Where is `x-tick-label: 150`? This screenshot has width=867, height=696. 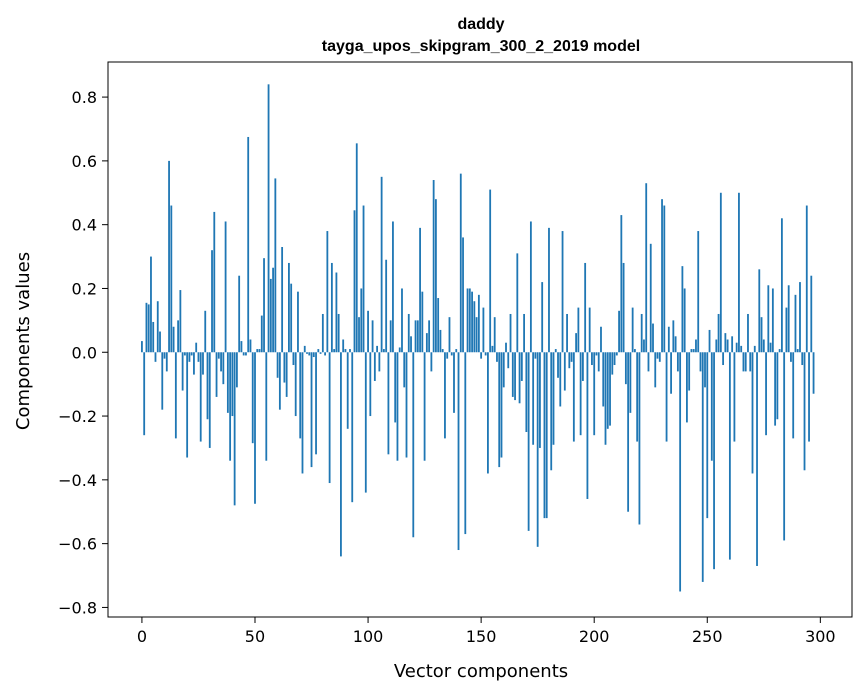
x-tick-label: 150 is located at coordinates (481, 636).